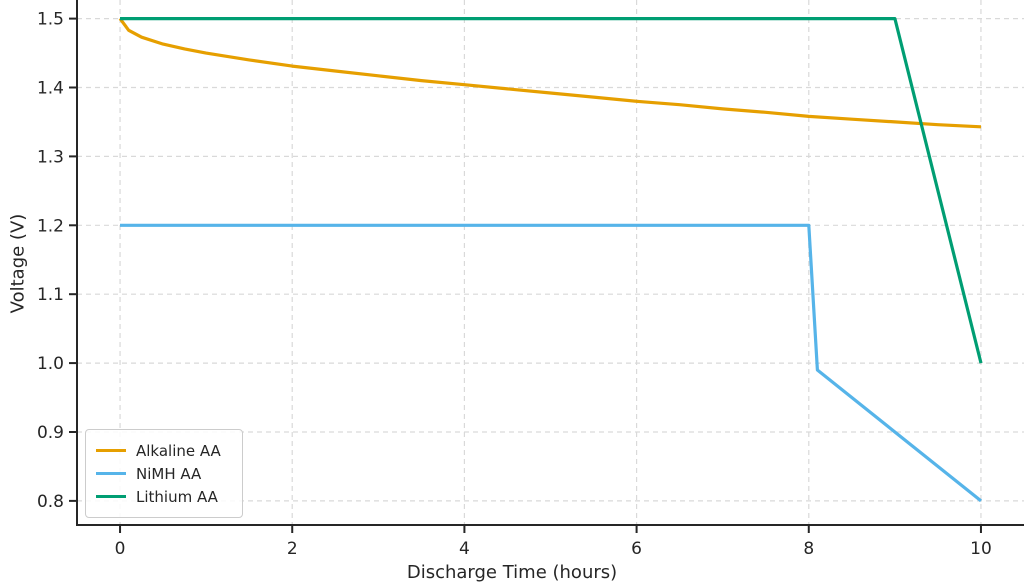  I want to click on legend-item-nimh-aa: NiMH AA, so click(163, 473).